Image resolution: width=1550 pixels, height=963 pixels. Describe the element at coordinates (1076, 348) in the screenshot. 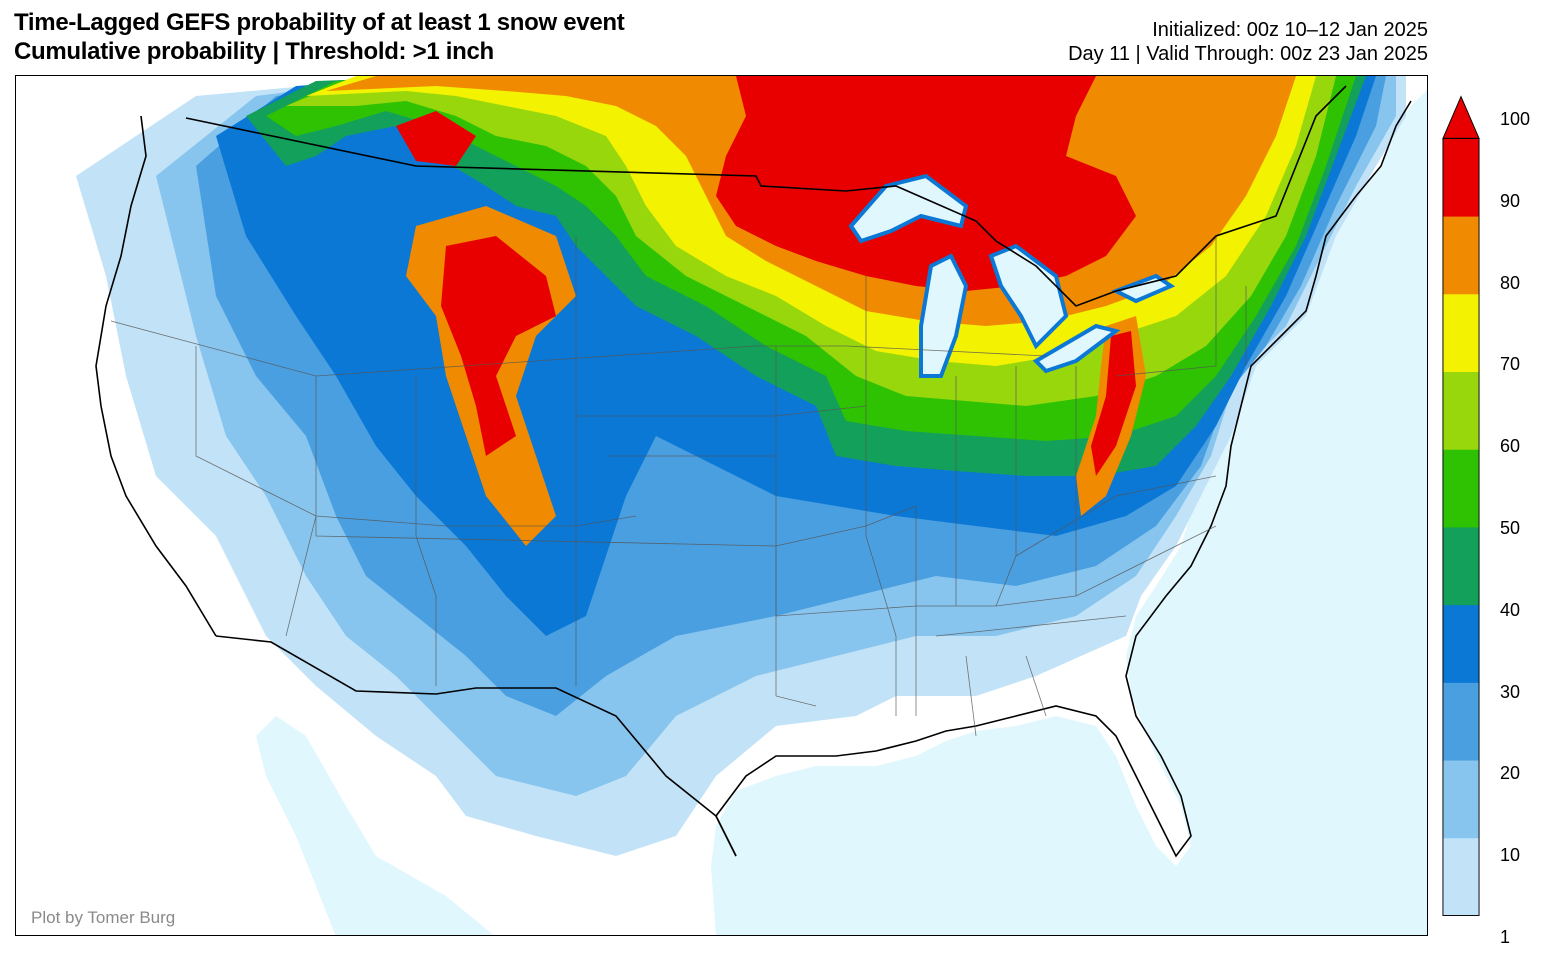

I see `lake-erie` at that location.